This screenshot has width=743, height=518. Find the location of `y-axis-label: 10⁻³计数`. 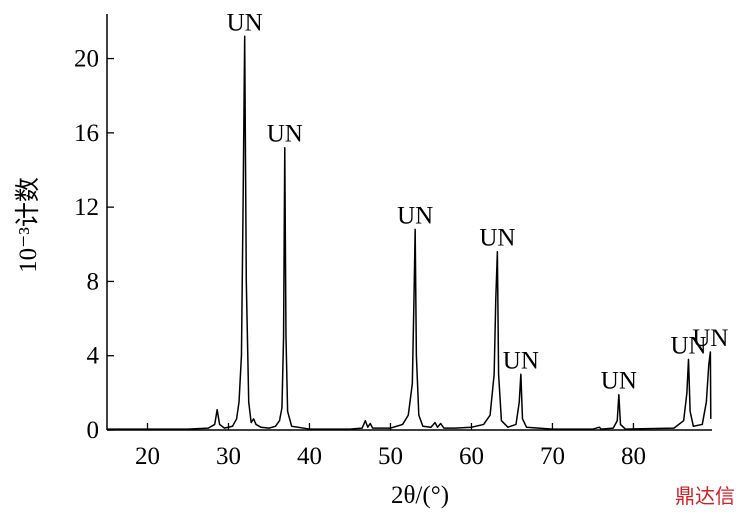

y-axis-label: 10⁻³计数 is located at coordinates (28, 225).